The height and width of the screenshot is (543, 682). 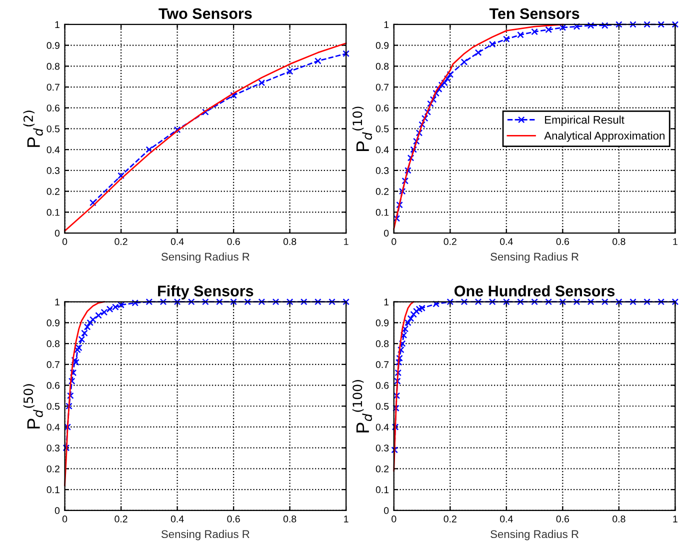 What do you see at coordinates (382, 385) in the screenshot?
I see `y-tick-label: 0.6` at bounding box center [382, 385].